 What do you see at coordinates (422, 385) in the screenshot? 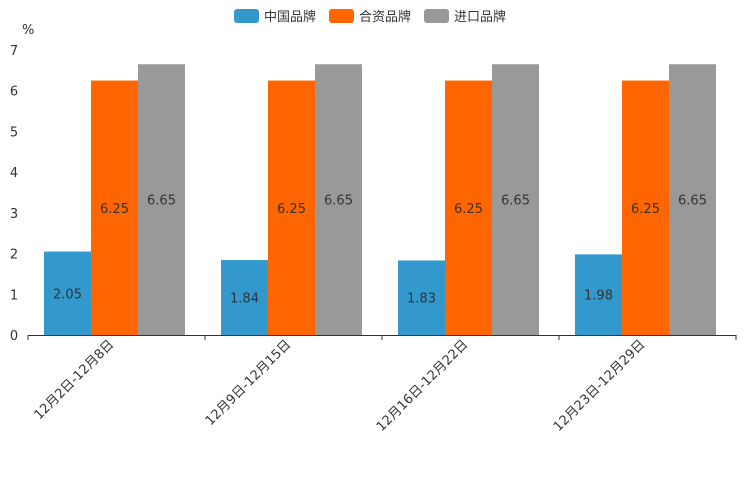
I see `x-tick-label: 12月16日-12月22日` at bounding box center [422, 385].